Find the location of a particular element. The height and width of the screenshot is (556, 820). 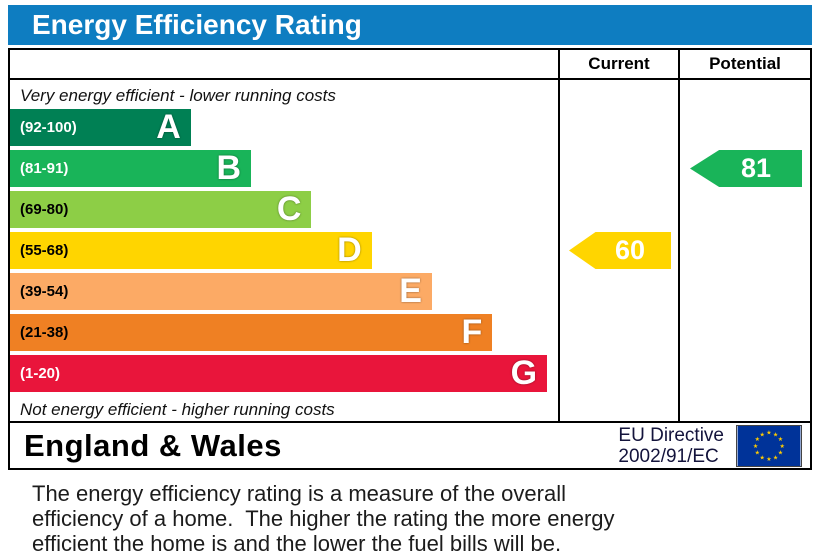

potential-column-header: Potential is located at coordinates (744, 64).